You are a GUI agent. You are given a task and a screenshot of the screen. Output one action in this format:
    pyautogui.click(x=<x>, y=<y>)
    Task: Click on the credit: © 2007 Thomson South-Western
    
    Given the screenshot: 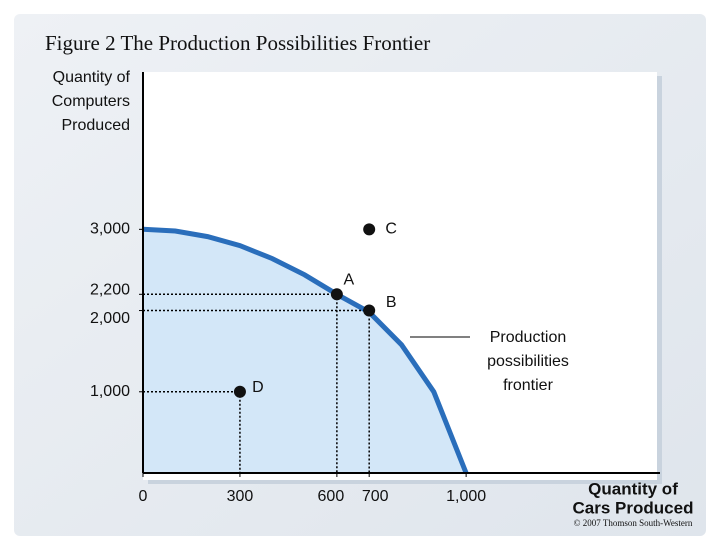 What is the action you would take?
    pyautogui.click(x=633, y=523)
    